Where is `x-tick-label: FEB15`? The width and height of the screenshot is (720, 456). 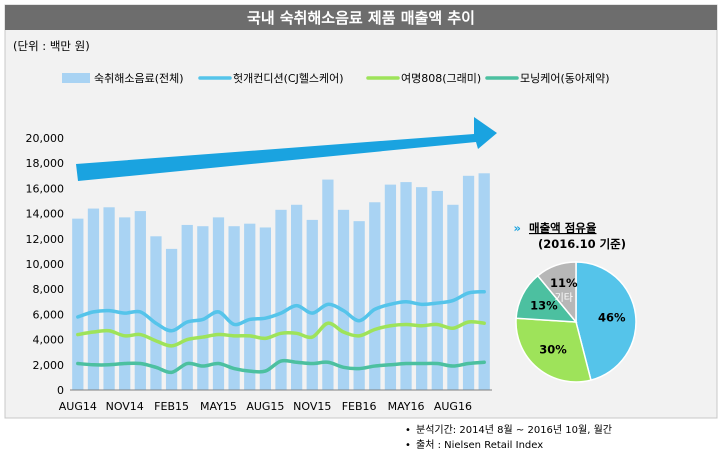 x-tick-label: FEB15 is located at coordinates (171, 406).